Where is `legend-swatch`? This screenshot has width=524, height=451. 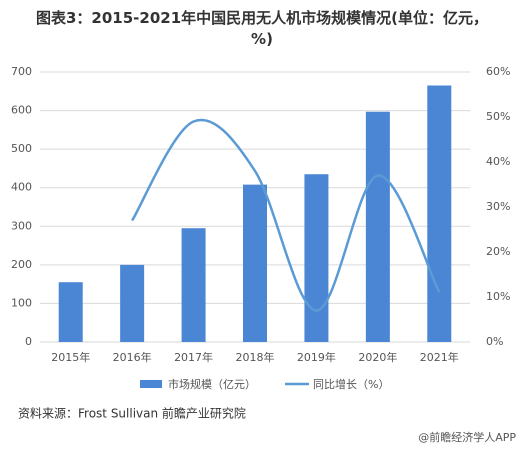 legend-swatch is located at coordinates (151, 384).